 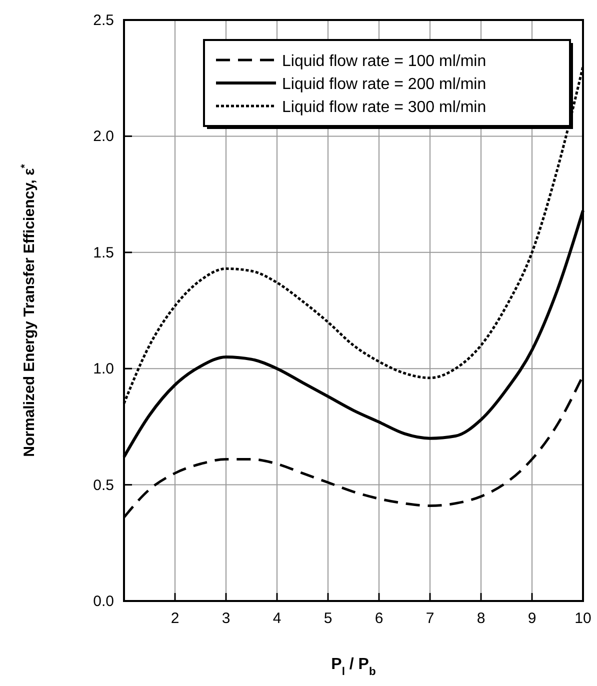 What do you see at coordinates (384, 84) in the screenshot?
I see `legend-label: Liquid flow rate = 200 ml/min` at bounding box center [384, 84].